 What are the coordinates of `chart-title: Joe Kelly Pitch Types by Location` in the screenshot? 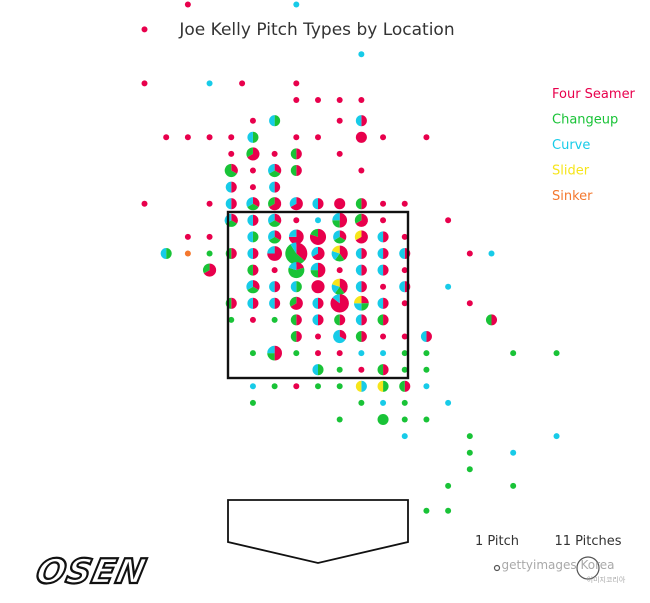 It's located at (316, 30).